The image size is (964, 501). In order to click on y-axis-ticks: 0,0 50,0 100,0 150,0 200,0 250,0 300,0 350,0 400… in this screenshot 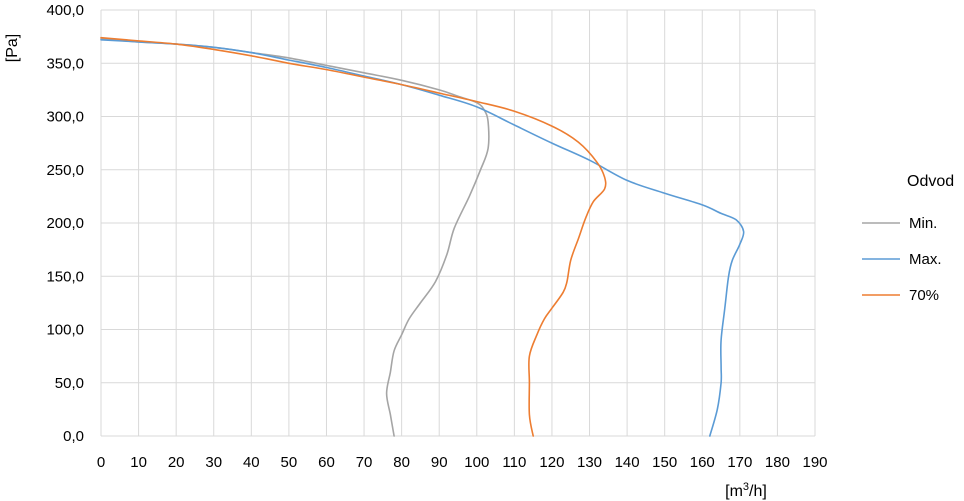, I will do `click(65, 223)`.